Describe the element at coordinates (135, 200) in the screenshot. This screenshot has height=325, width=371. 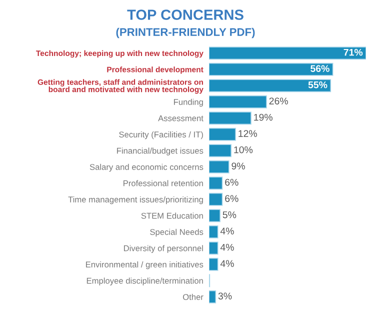
I see `y-tick-label: Time management issues/prioritizing` at that location.